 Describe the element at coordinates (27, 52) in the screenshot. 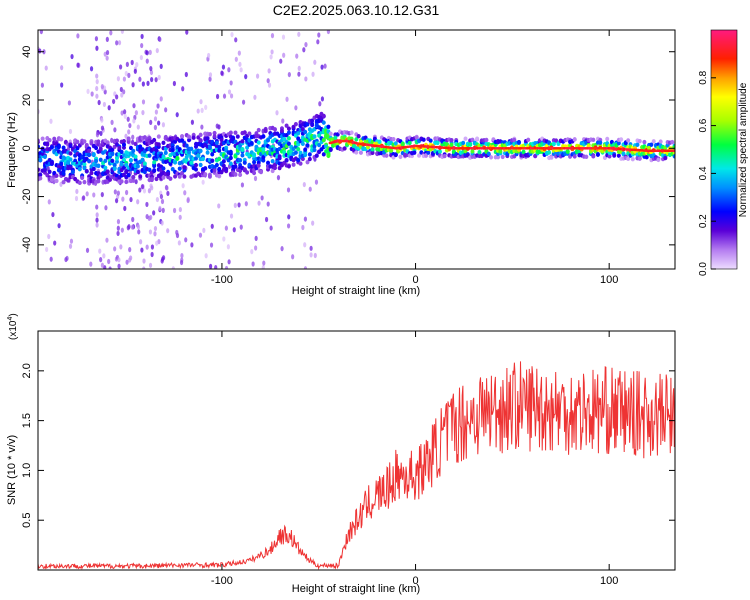

I see `spectrogram-ytick-label: 40` at that location.